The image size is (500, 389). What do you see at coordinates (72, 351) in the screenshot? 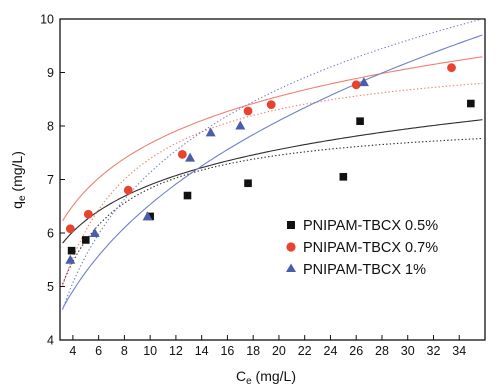
I see `x-tick-label: 4` at bounding box center [72, 351].